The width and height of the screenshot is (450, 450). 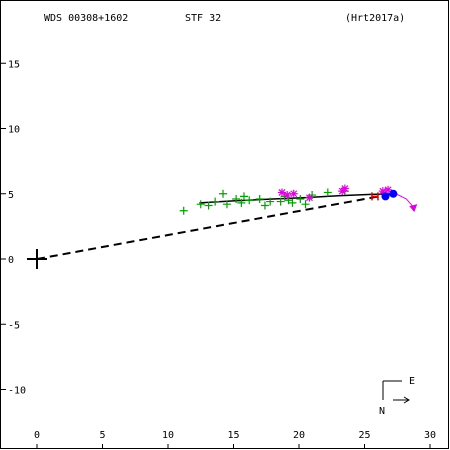 What do you see at coordinates (375, 196) in the screenshot?
I see `observation-h` at bounding box center [375, 196].